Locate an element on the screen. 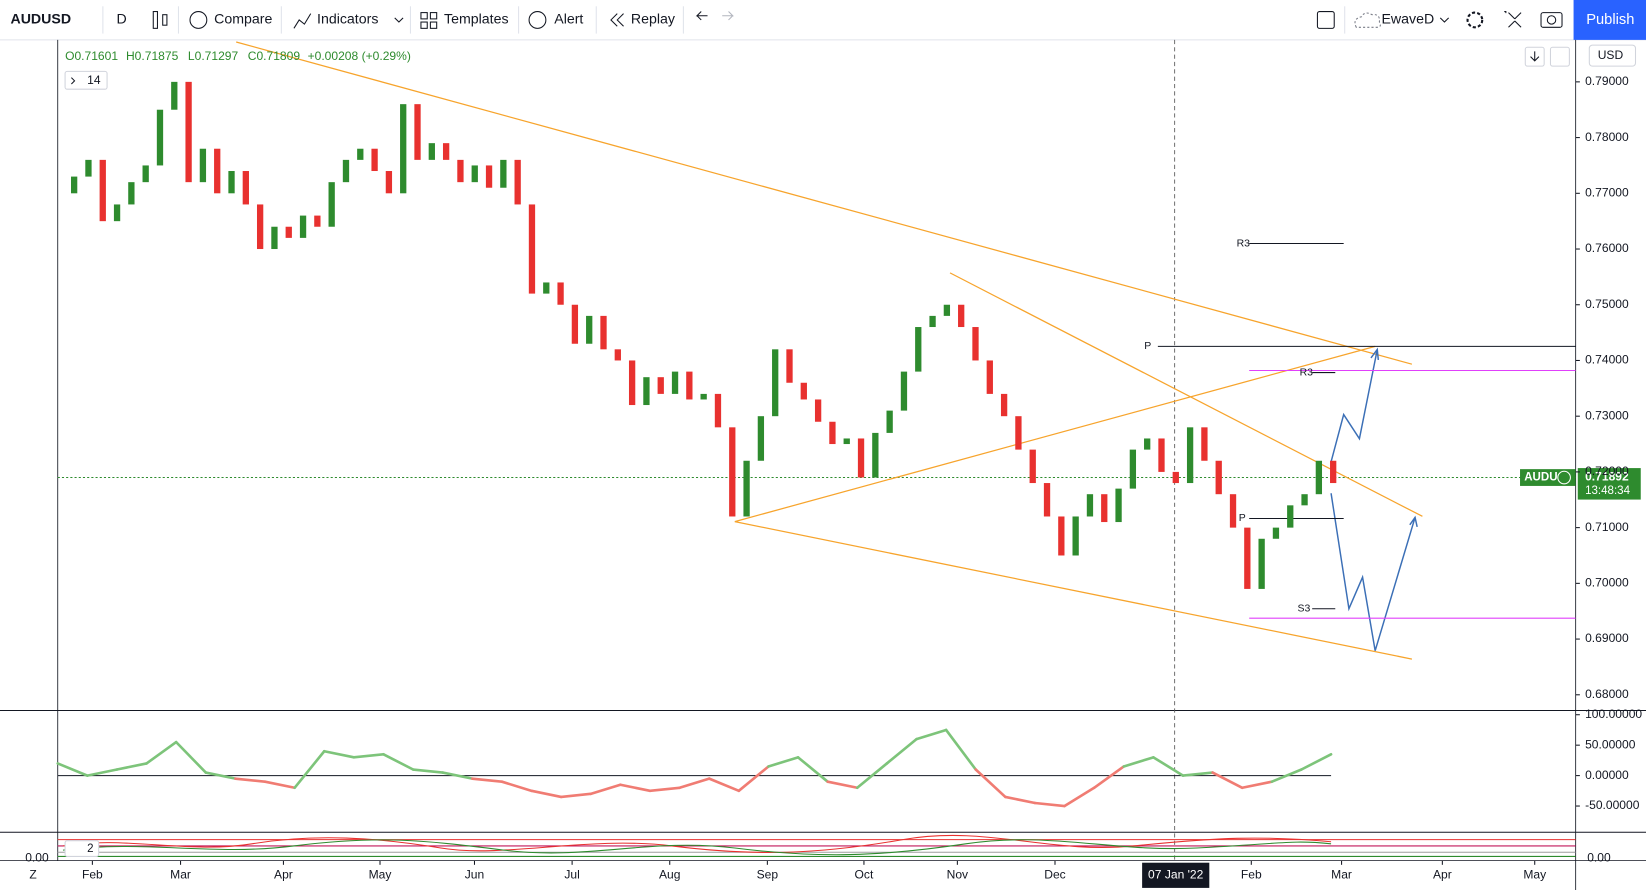 The image size is (1646, 890). time-label: Nov is located at coordinates (957, 874).